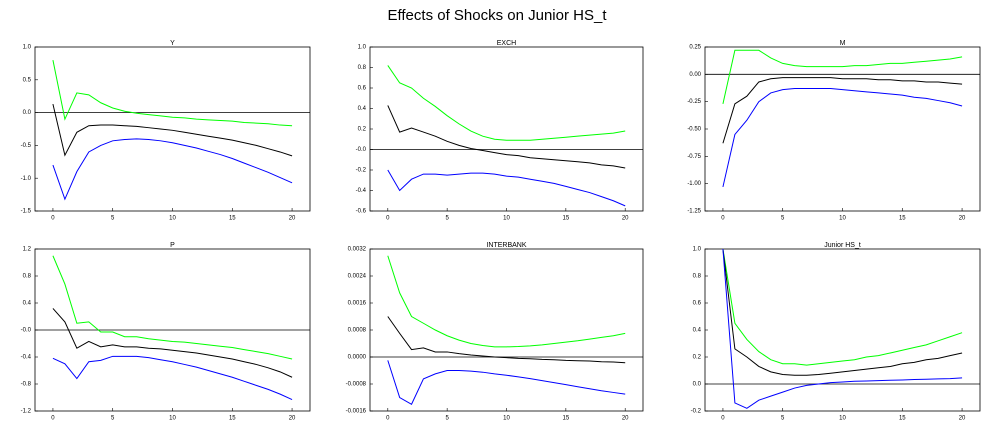 This screenshot has width=995, height=421. I want to click on y-tick-label: 0.0024, so click(357, 277).